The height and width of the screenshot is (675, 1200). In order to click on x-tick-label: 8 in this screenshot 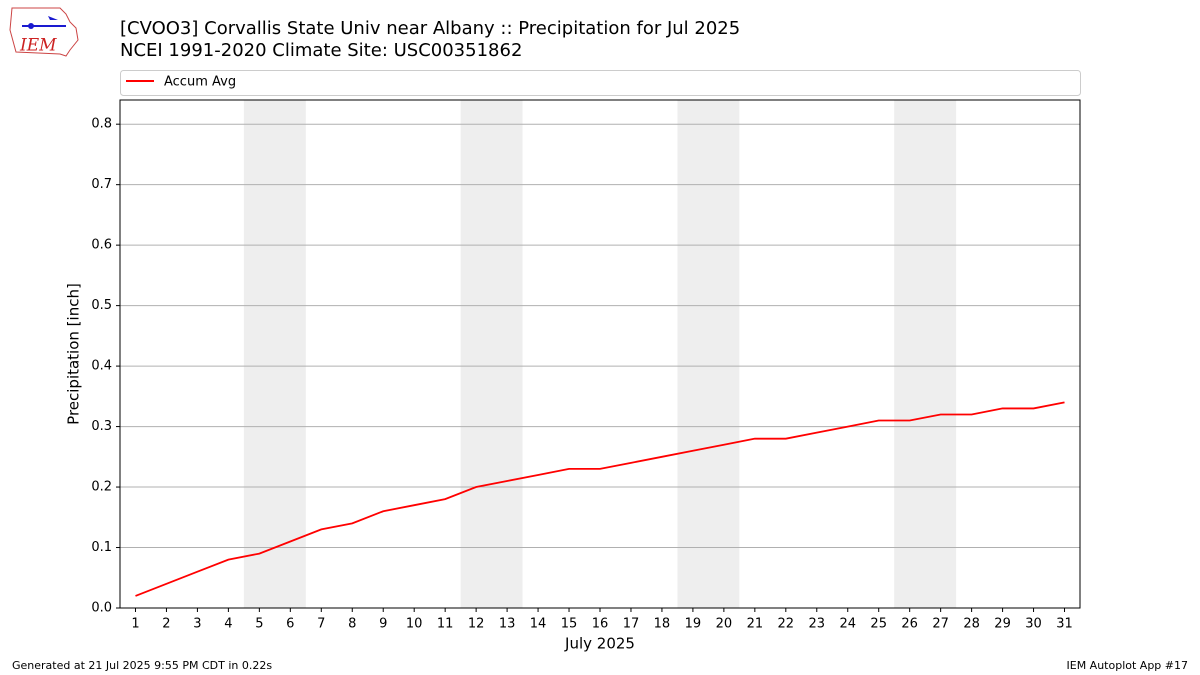, I will do `click(352, 624)`.